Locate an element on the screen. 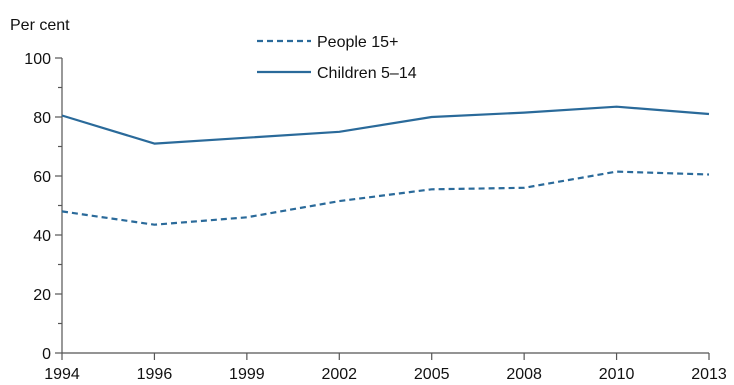 Image resolution: width=734 pixels, height=385 pixels. y-tick-label: 0 is located at coordinates (46, 354).